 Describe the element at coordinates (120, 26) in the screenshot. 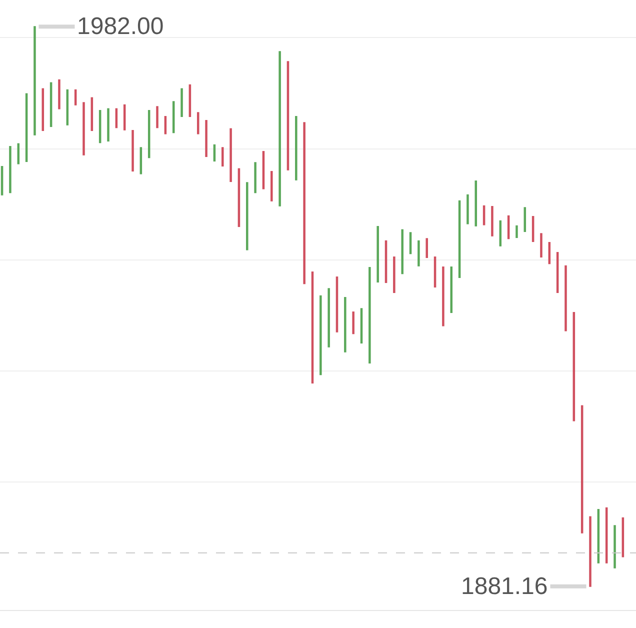

I see `annotation: 1982.00` at that location.